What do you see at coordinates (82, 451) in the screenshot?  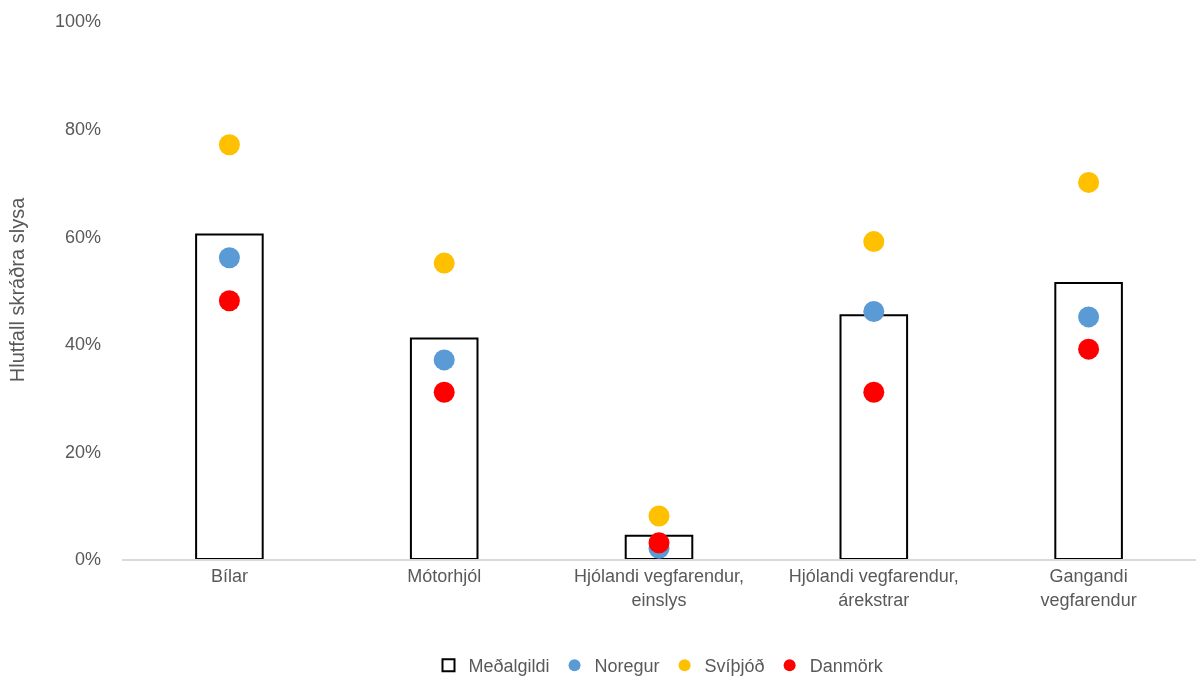 I see `y-tick-label: 20%` at bounding box center [82, 451].